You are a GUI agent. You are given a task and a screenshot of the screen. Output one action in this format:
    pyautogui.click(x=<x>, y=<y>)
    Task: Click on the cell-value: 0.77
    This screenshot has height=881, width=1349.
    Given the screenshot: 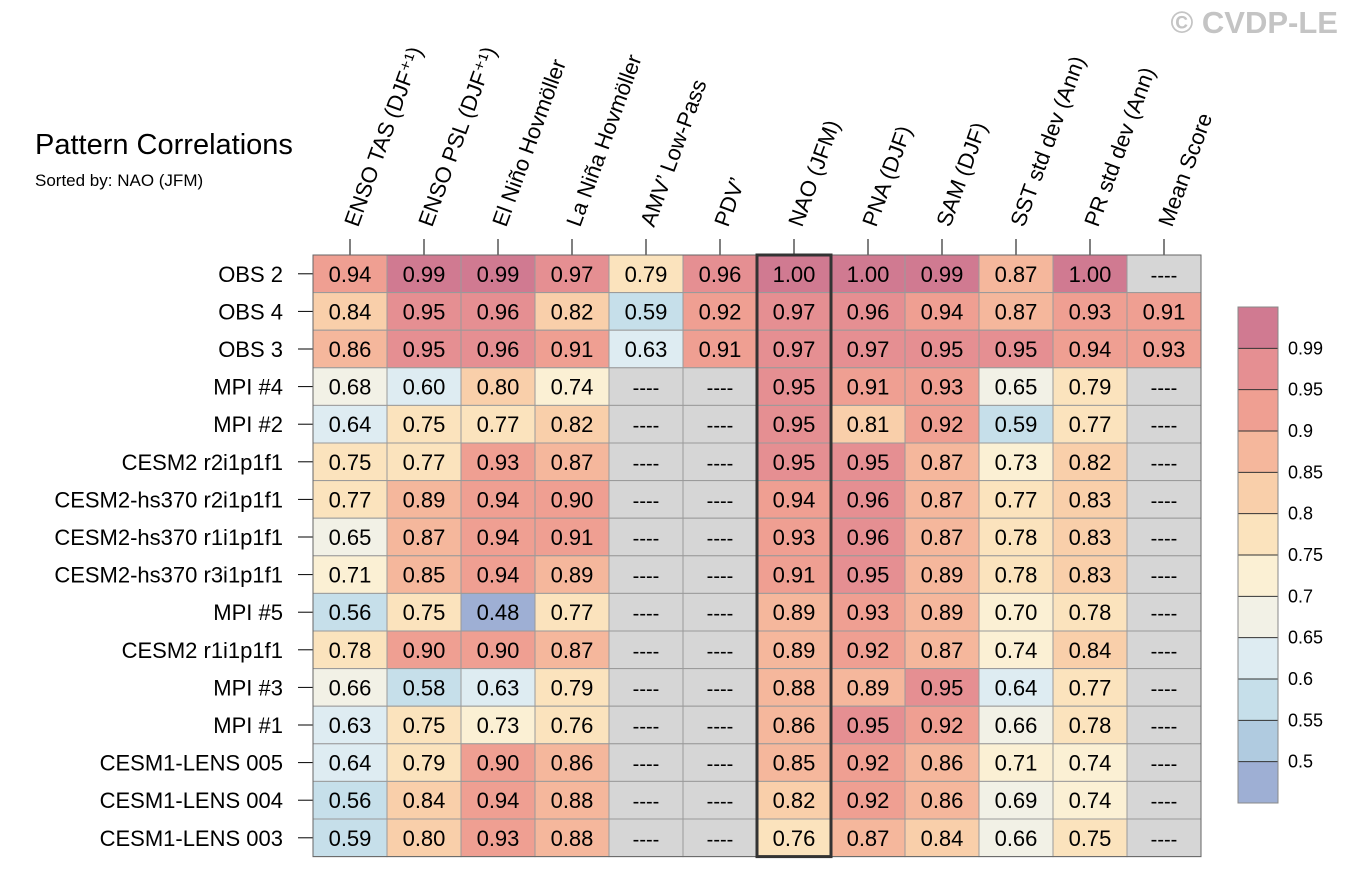 What is the action you would take?
    pyautogui.click(x=498, y=424)
    